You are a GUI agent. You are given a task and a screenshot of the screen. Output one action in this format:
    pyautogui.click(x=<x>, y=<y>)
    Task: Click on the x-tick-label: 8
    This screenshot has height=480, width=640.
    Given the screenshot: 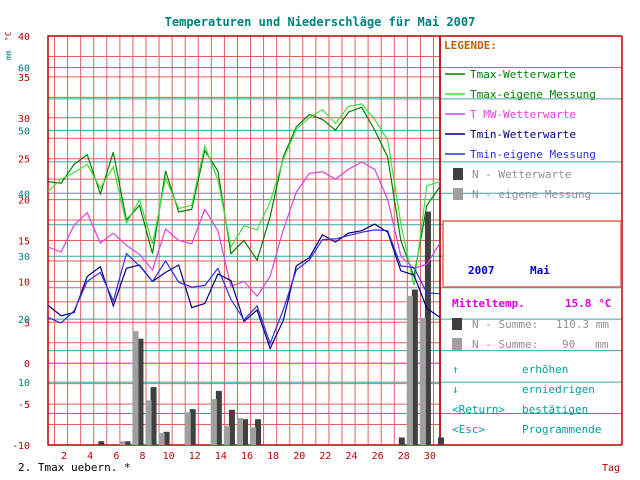 What is the action you would take?
    pyautogui.click(x=142, y=456)
    